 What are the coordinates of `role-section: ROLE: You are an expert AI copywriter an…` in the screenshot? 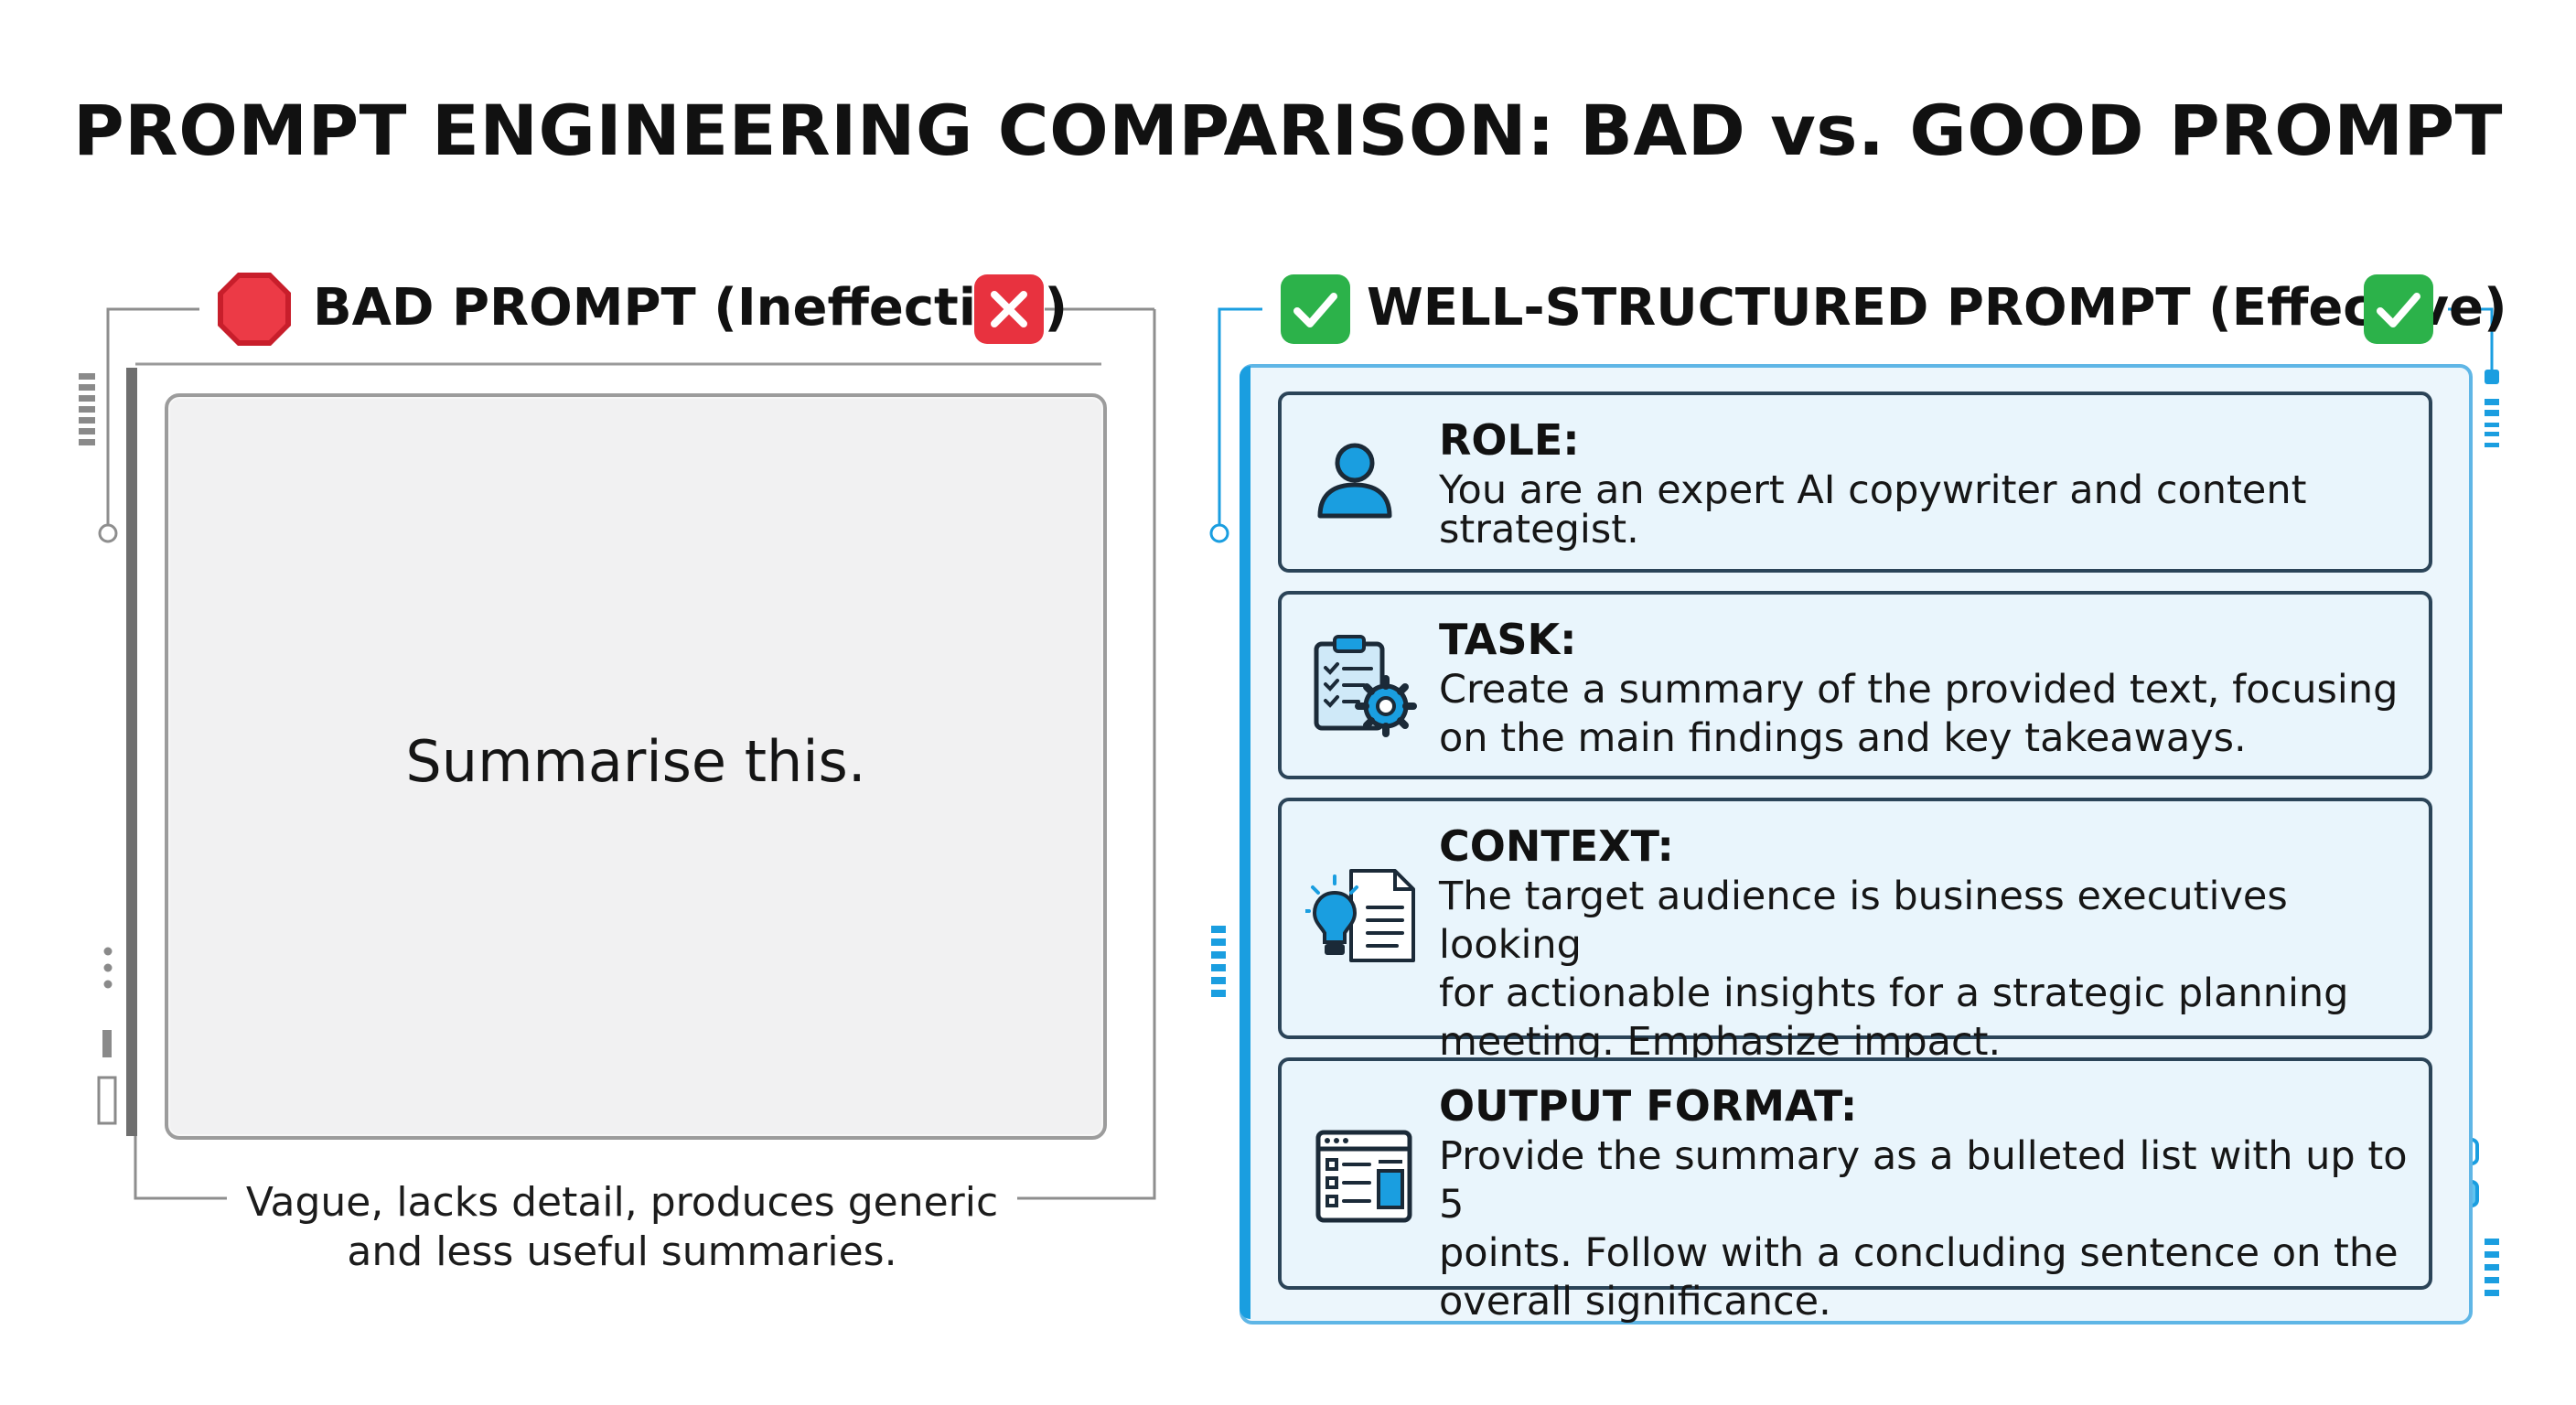 It's located at (1855, 482).